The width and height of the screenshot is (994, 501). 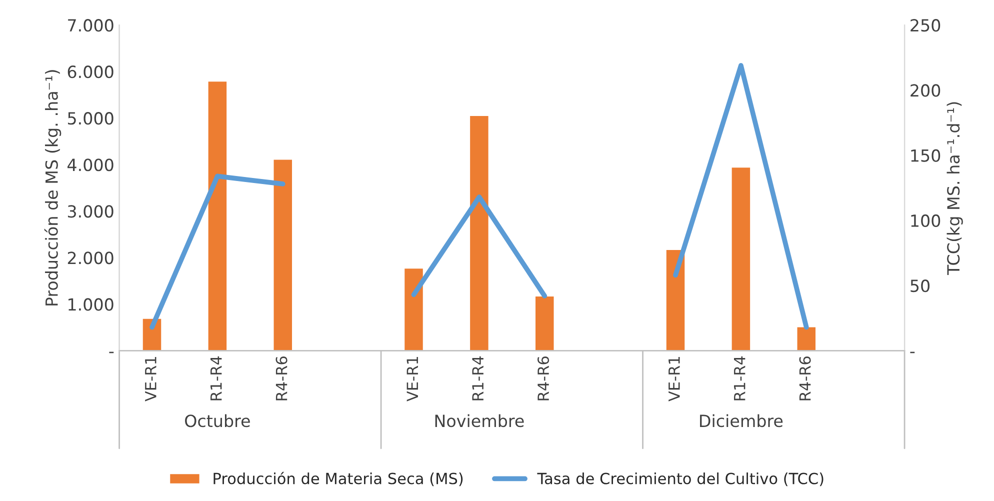 What do you see at coordinates (479, 421) in the screenshot?
I see `text: Noviembre` at bounding box center [479, 421].